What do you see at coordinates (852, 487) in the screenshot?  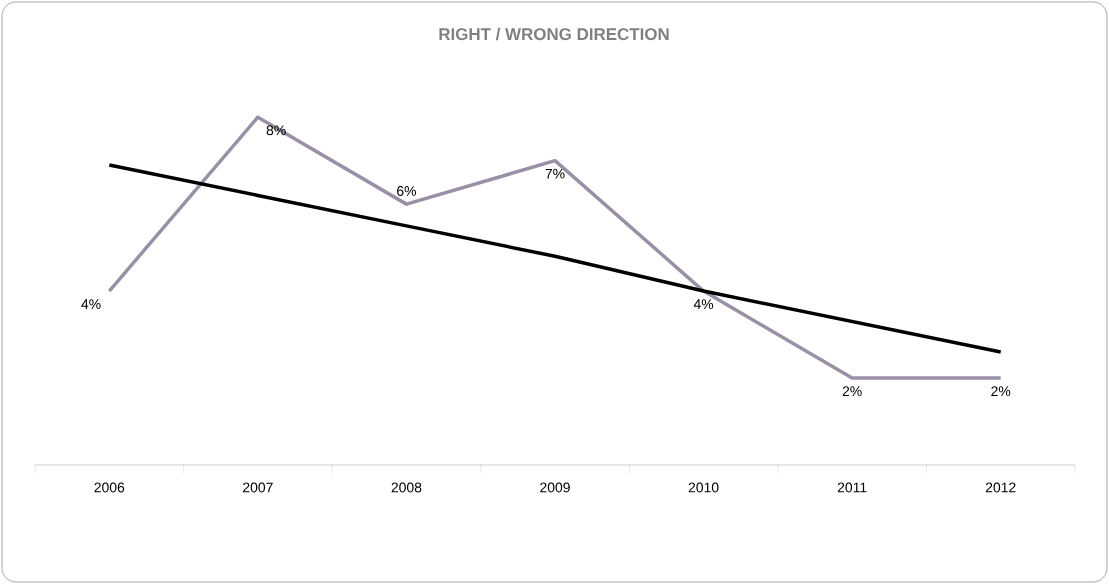 I see `x-tick-label: 2011` at bounding box center [852, 487].